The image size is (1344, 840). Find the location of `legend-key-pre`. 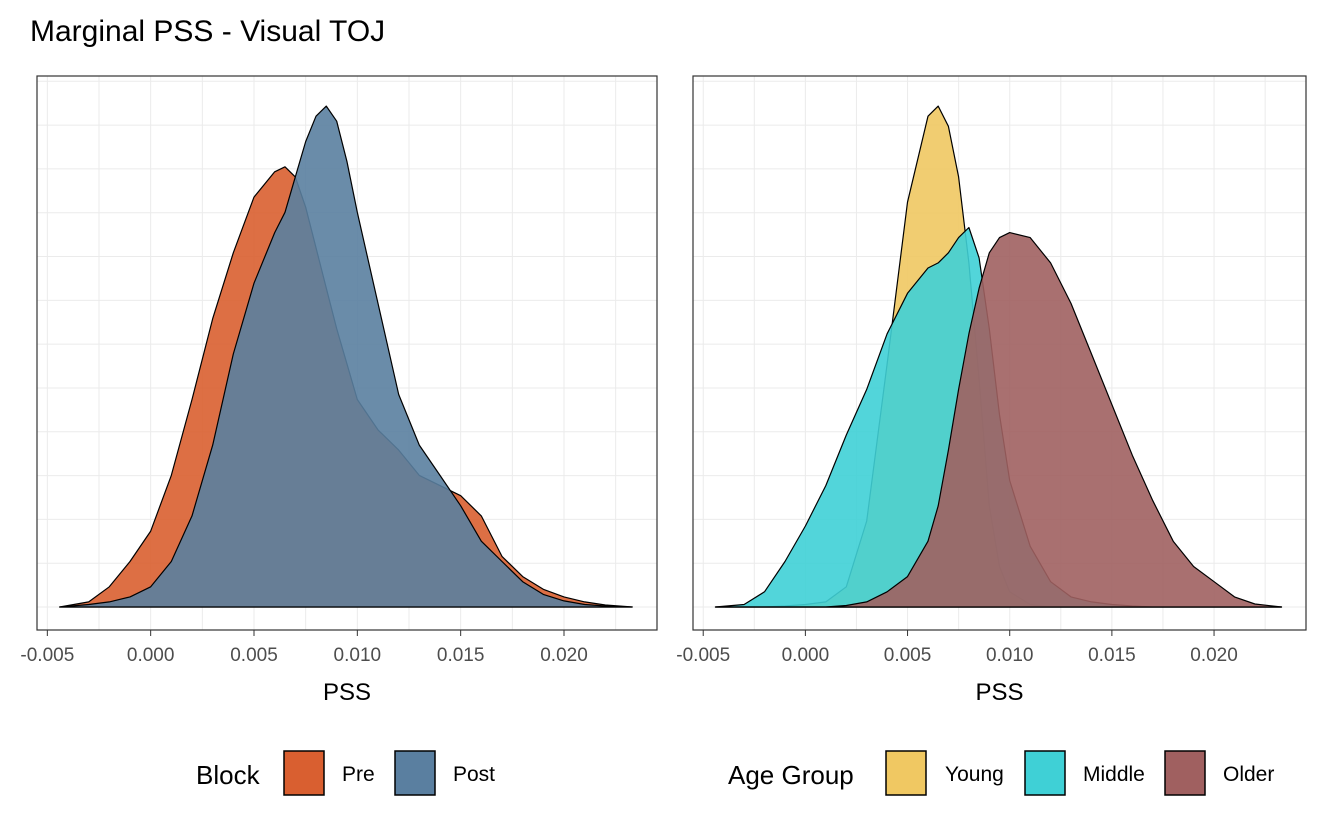

legend-key-pre is located at coordinates (304, 773).